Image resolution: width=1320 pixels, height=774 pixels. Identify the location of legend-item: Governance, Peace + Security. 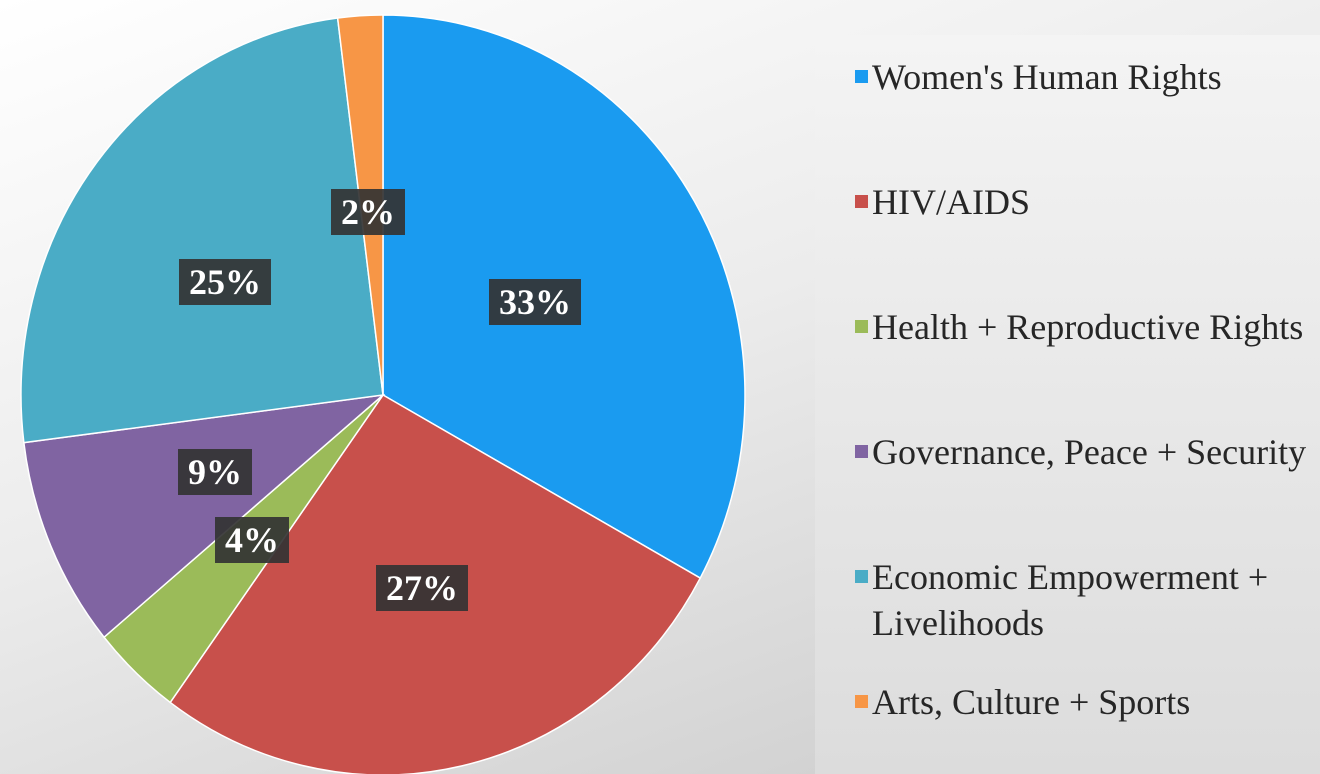
(1085, 452).